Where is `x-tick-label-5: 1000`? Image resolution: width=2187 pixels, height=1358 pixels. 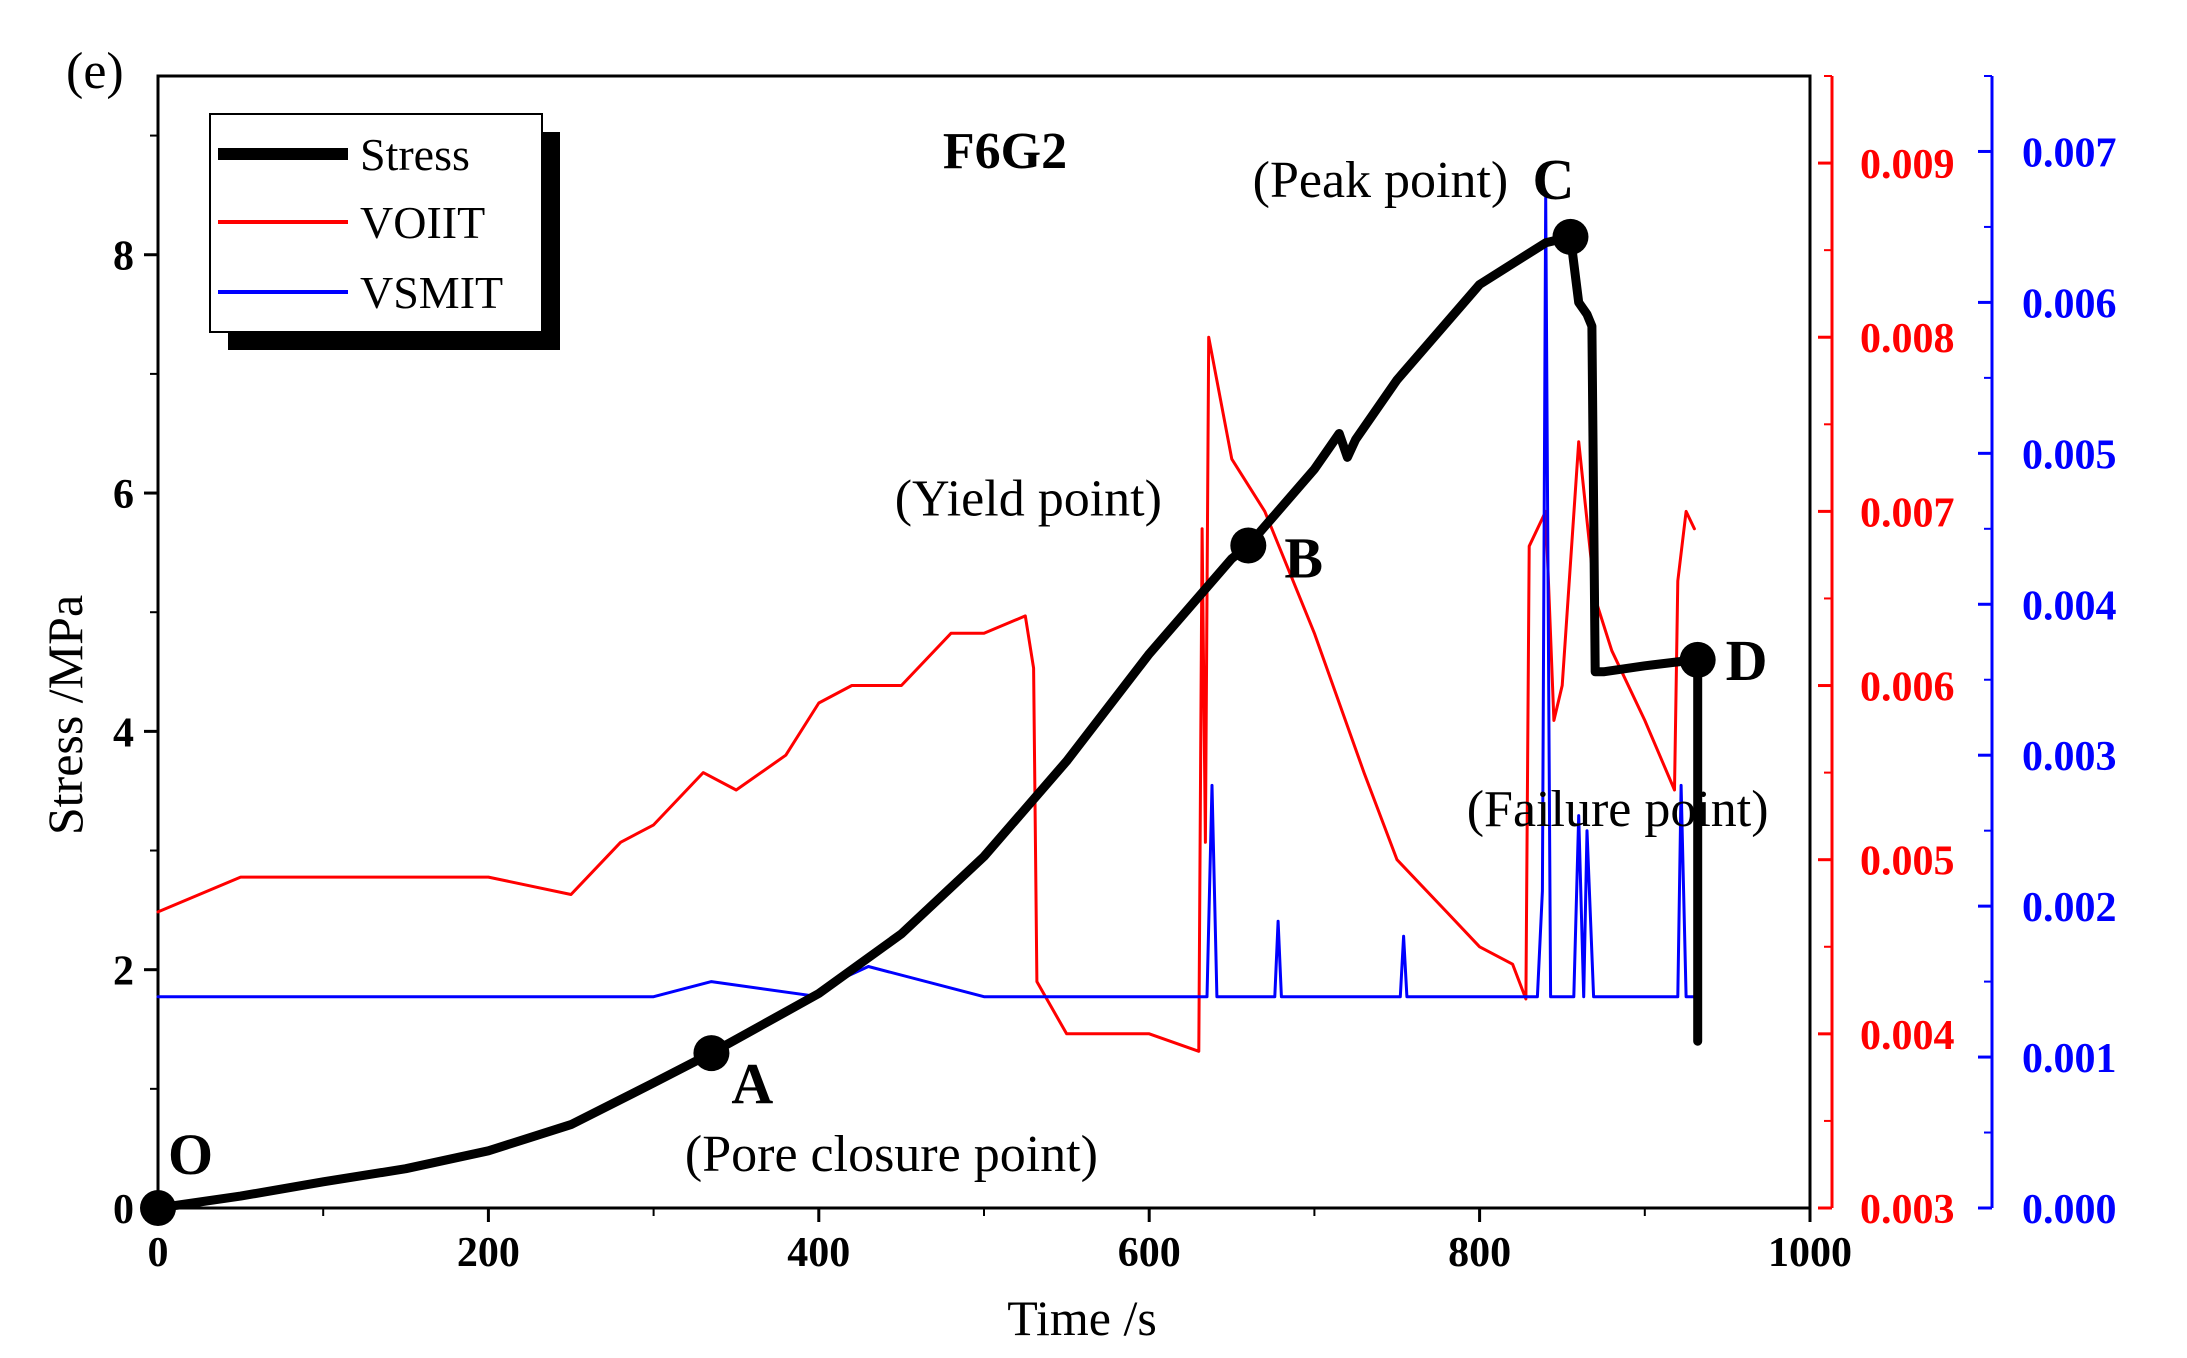 x-tick-label-5: 1000 is located at coordinates (1810, 1253).